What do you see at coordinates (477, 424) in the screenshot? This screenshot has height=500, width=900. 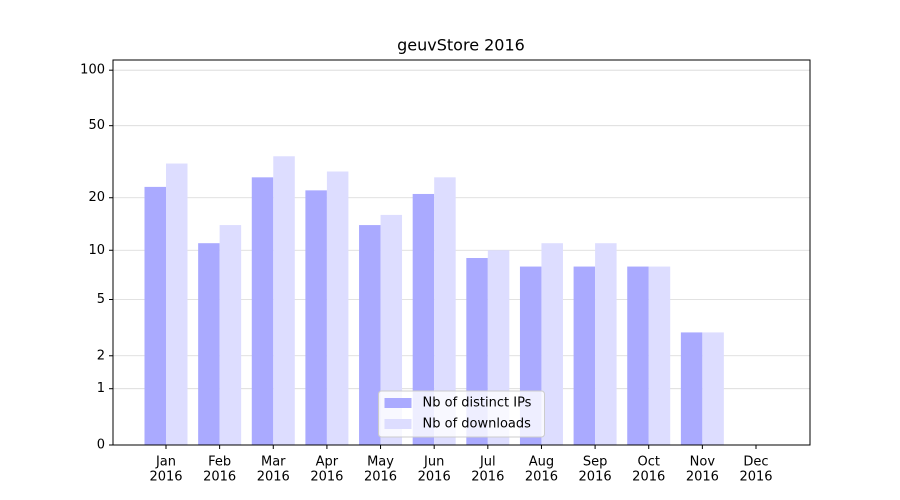 I see `legend-label: Nb of downloads` at bounding box center [477, 424].